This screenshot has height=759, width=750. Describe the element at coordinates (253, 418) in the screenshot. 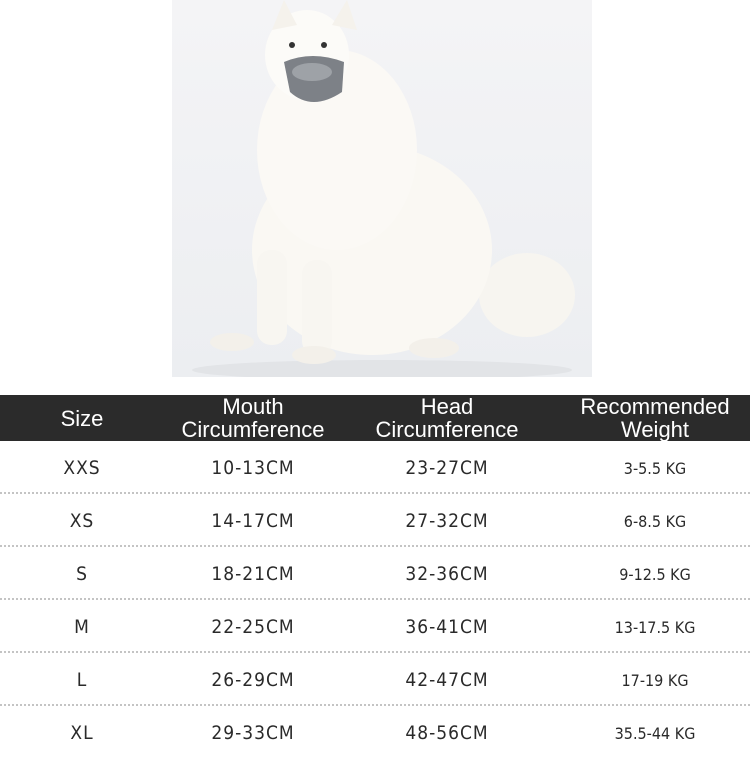

I see `header-mouth-circumference: Mouth Circumference` at that location.